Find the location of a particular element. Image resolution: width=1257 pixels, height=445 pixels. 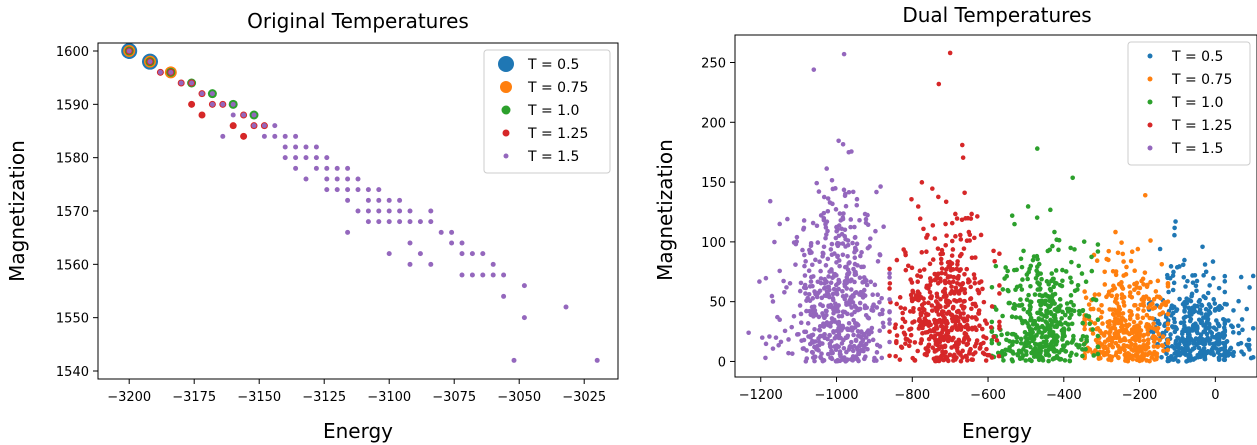

y-tick-label: 1590 is located at coordinates (72, 105).